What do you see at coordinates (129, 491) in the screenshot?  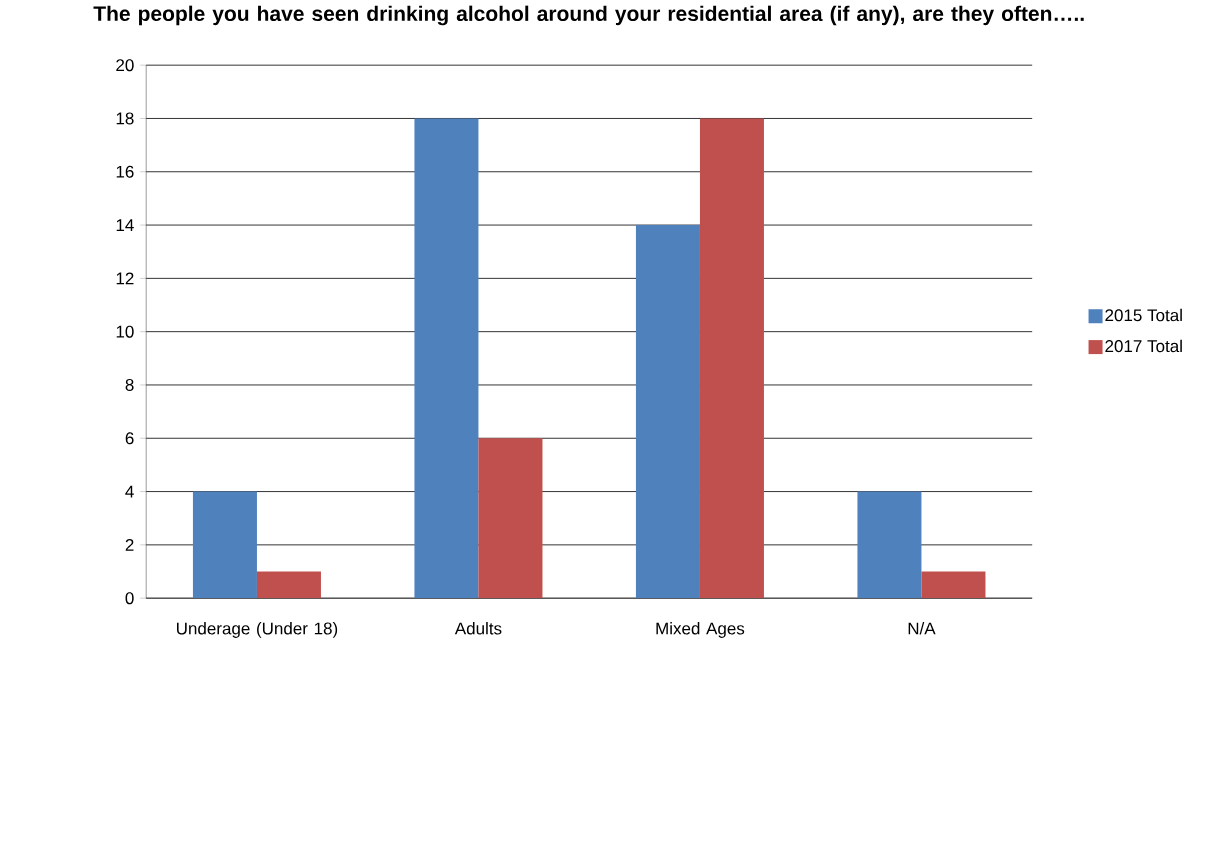 I see `y-tick-label: 4` at bounding box center [129, 491].